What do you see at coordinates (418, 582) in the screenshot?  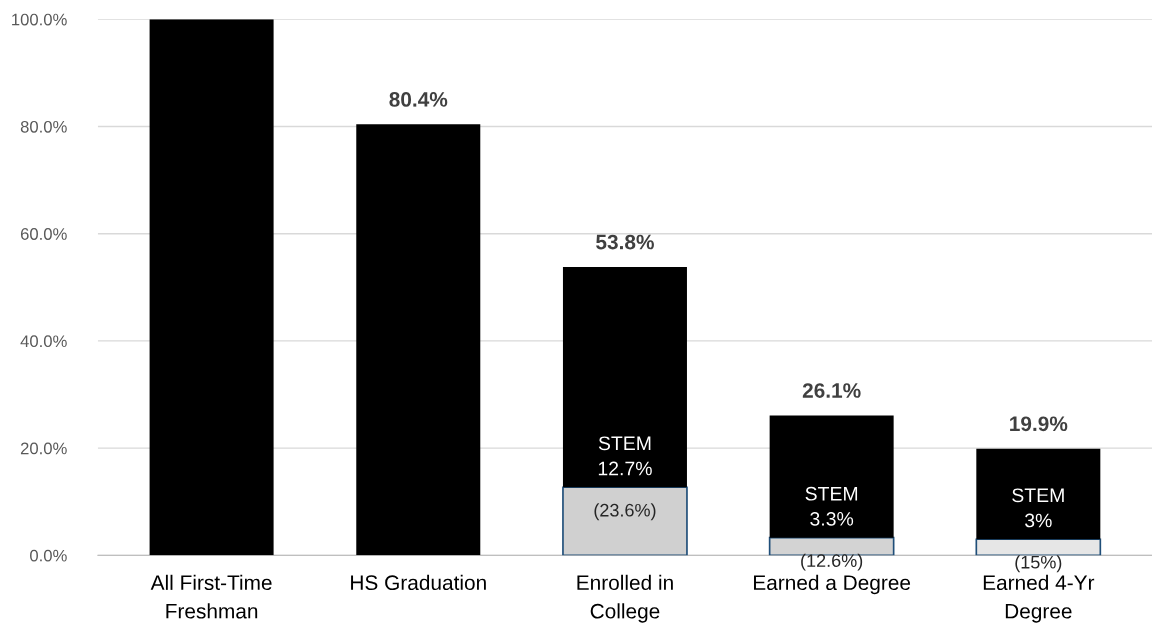 I see `x-tick-label: HS Graduation` at bounding box center [418, 582].